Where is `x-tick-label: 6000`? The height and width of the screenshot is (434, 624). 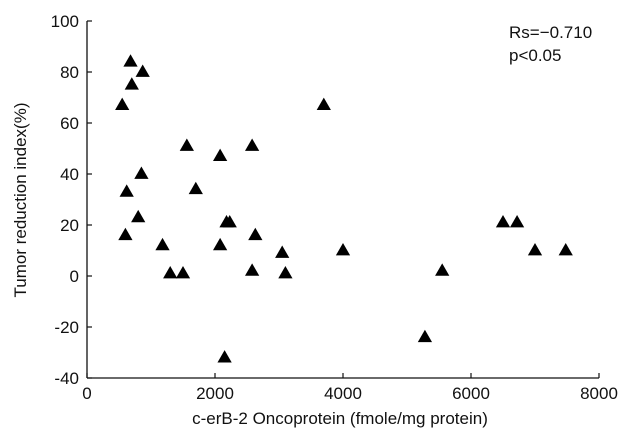 x-tick-label: 6000 is located at coordinates (471, 393).